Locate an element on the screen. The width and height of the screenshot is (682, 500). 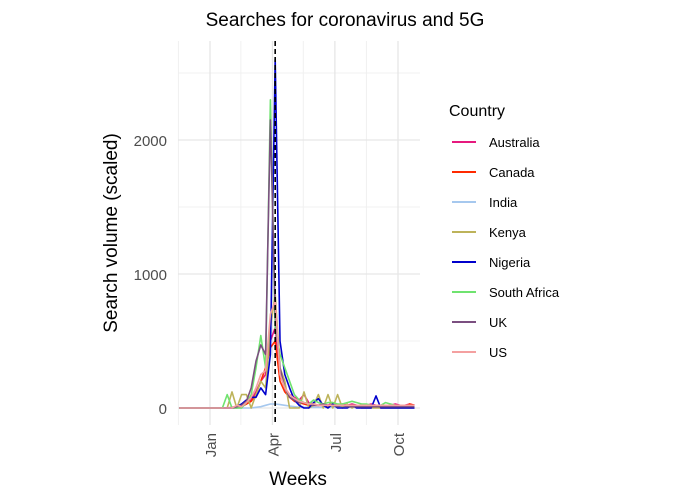
legend-label: Australia is located at coordinates (514, 142).